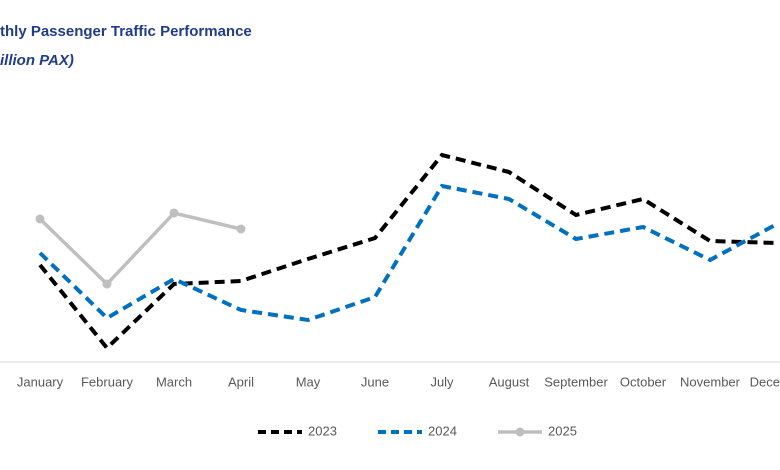  Describe the element at coordinates (308, 381) in the screenshot. I see `x-tick-label: May` at that location.